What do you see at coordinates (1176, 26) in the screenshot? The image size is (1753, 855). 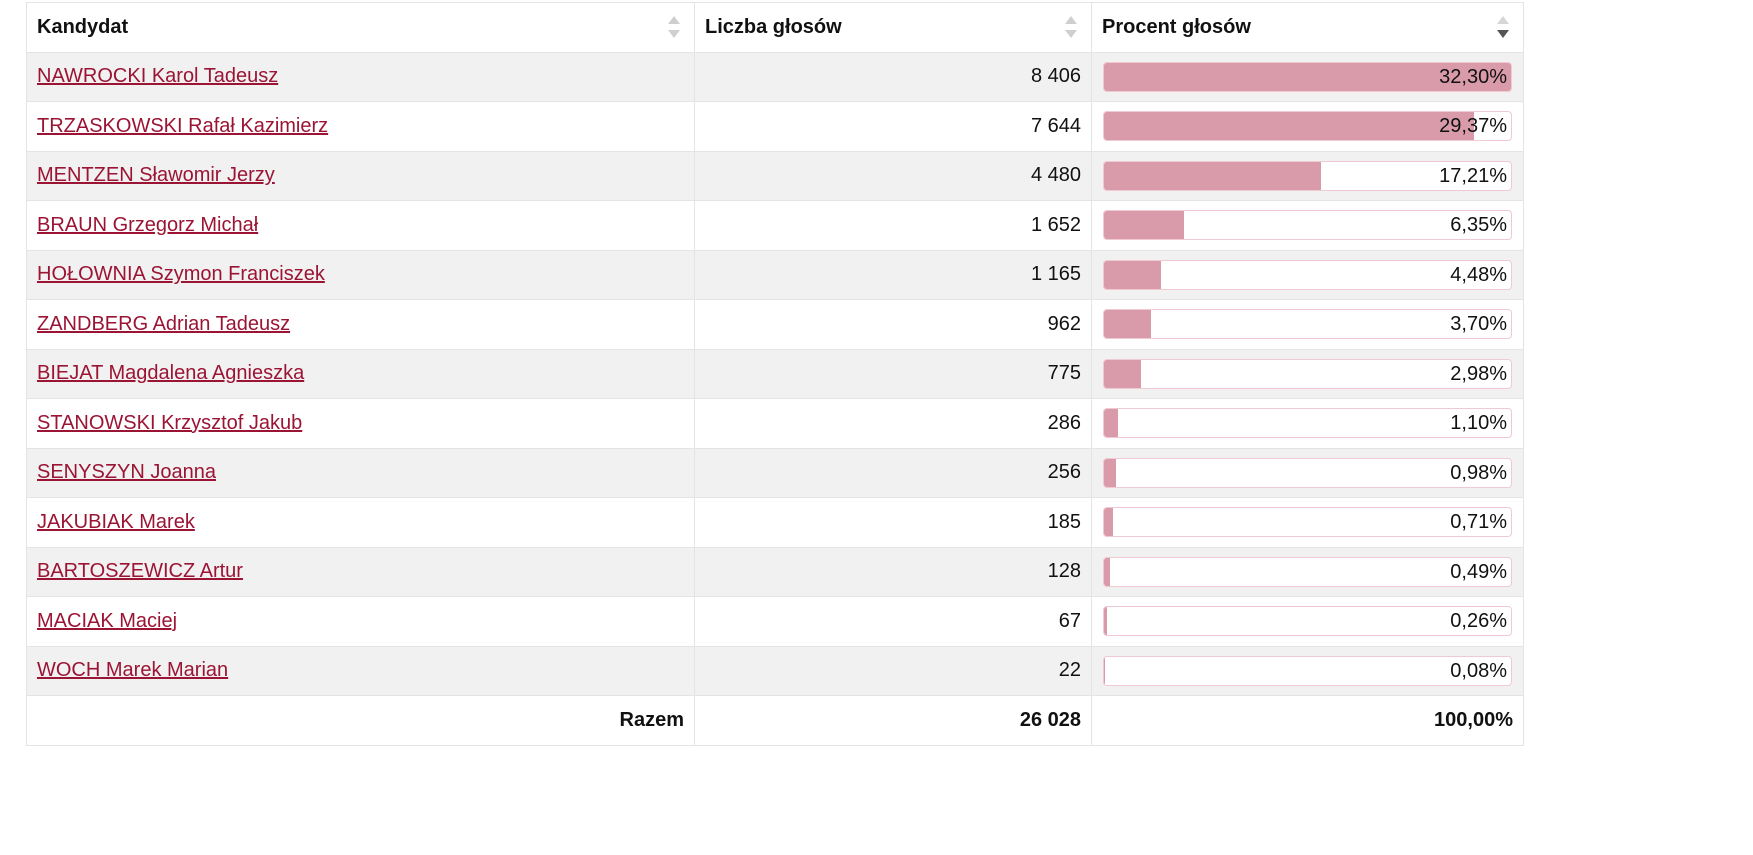 I see `column-header-label: Procent głosów` at bounding box center [1176, 26].